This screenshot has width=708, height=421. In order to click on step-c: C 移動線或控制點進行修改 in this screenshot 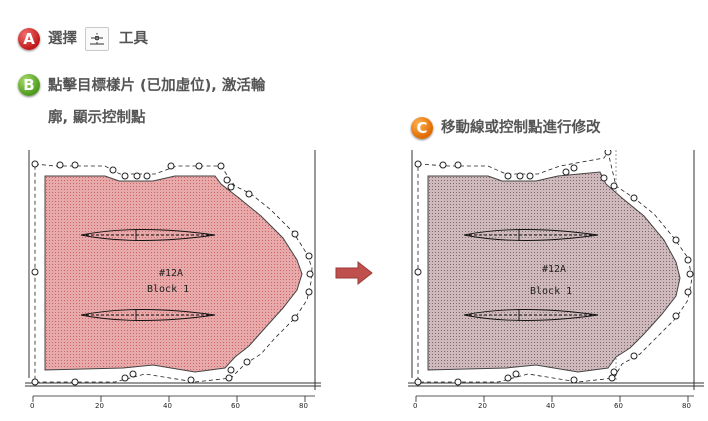, I will do `click(506, 128)`.